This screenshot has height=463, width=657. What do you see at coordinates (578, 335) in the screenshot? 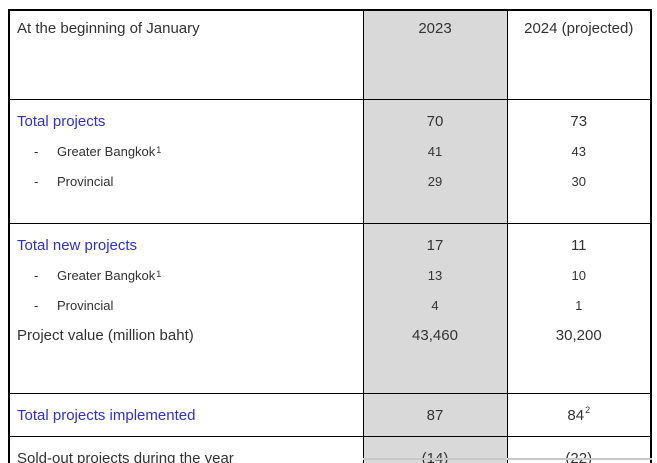
I see `value-2024: 30,200` at bounding box center [578, 335].